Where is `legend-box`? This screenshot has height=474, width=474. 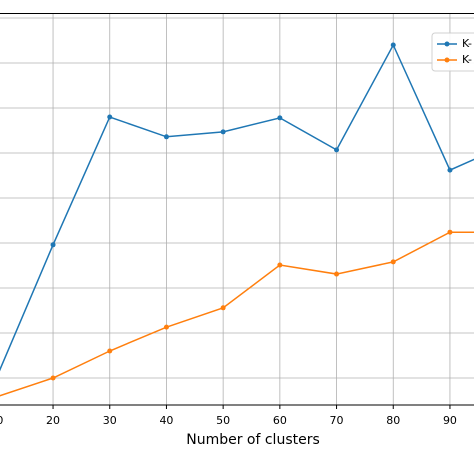
legend-box is located at coordinates (452, 52).